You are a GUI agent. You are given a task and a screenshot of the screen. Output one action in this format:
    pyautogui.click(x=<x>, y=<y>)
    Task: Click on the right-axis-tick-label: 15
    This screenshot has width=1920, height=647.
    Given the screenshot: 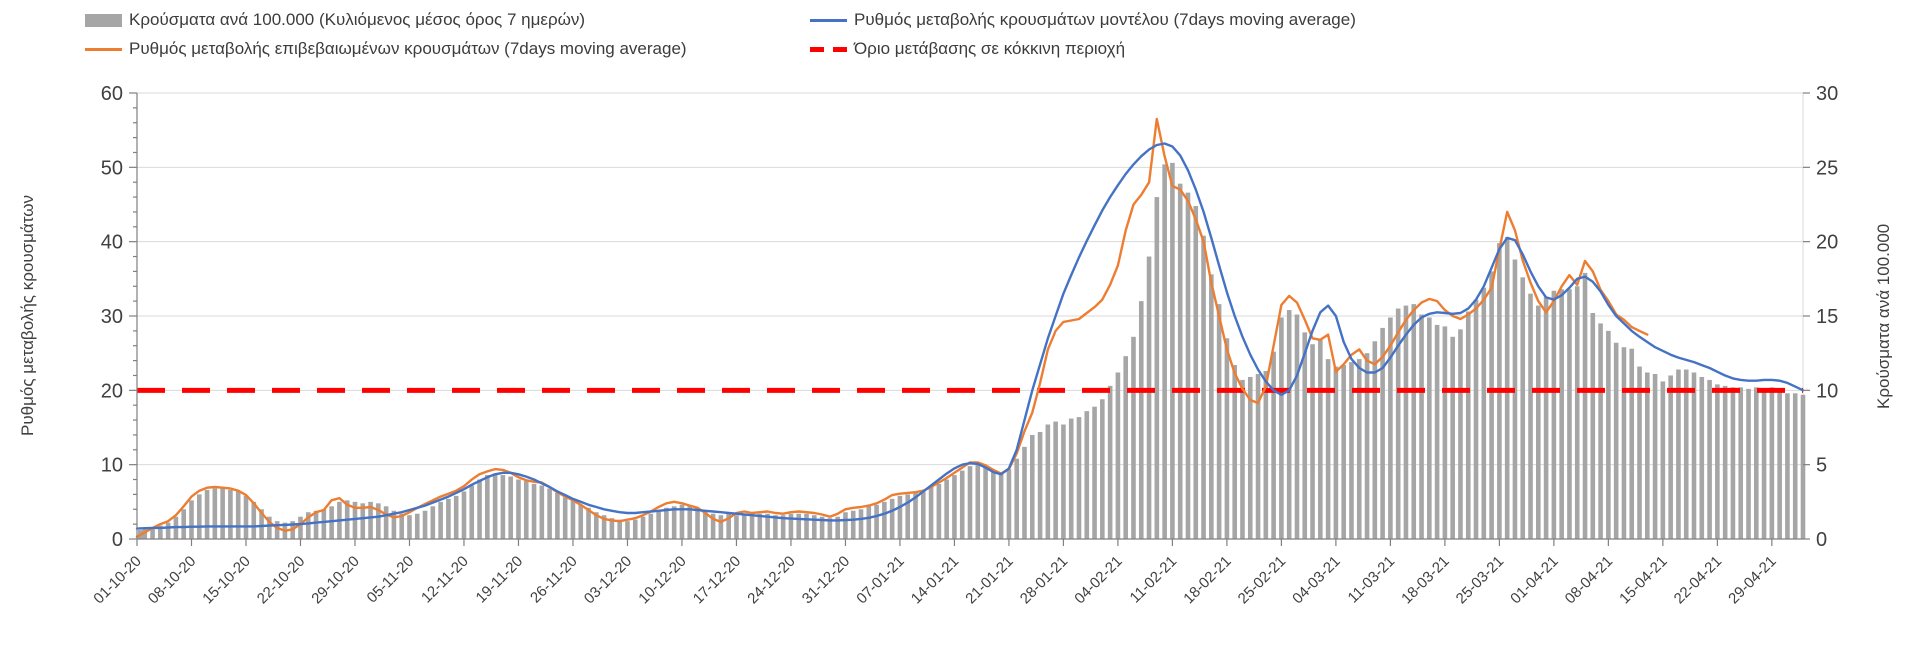 What is the action you would take?
    pyautogui.click(x=1827, y=317)
    